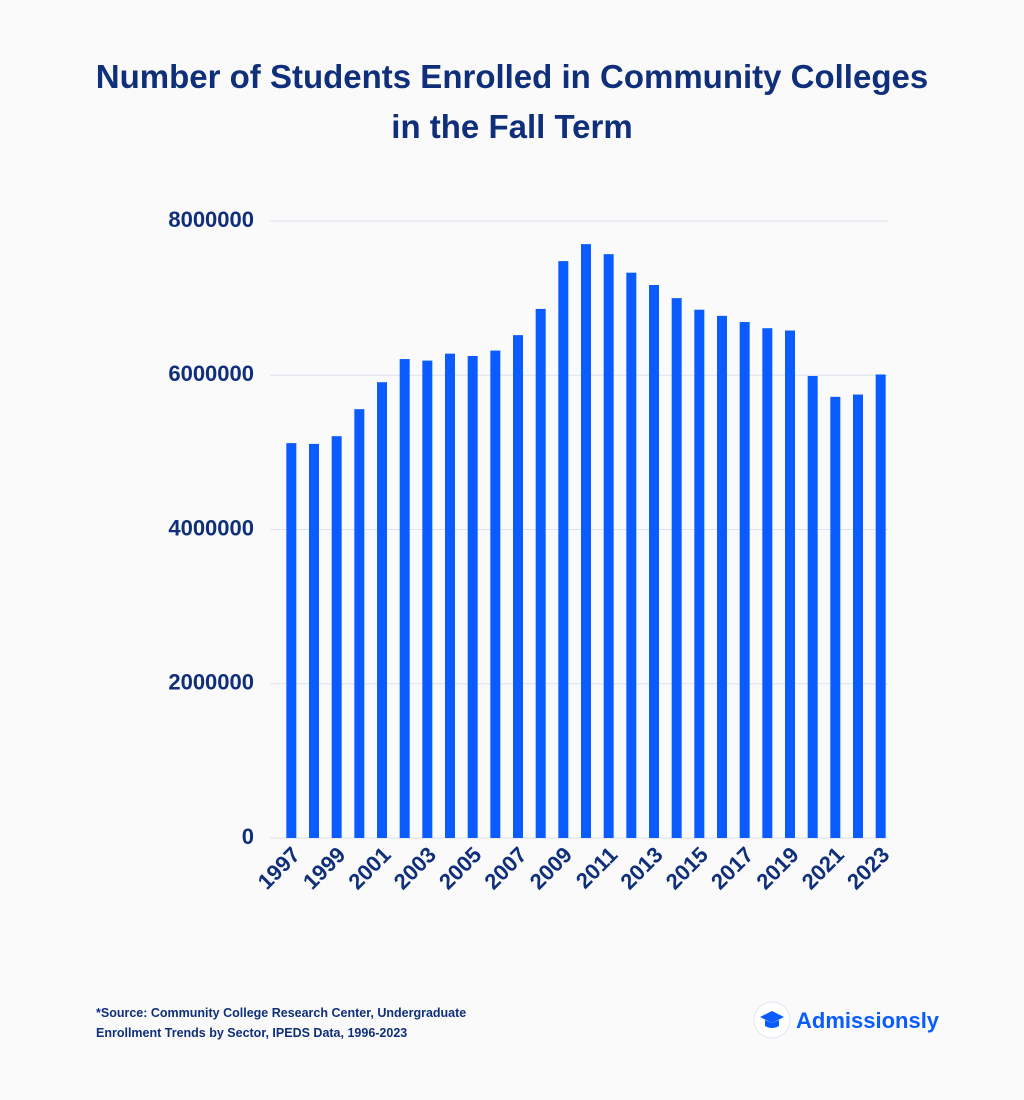 The width and height of the screenshot is (1024, 1100). Describe the element at coordinates (505, 868) in the screenshot. I see `x-tick-label: 2007` at that location.